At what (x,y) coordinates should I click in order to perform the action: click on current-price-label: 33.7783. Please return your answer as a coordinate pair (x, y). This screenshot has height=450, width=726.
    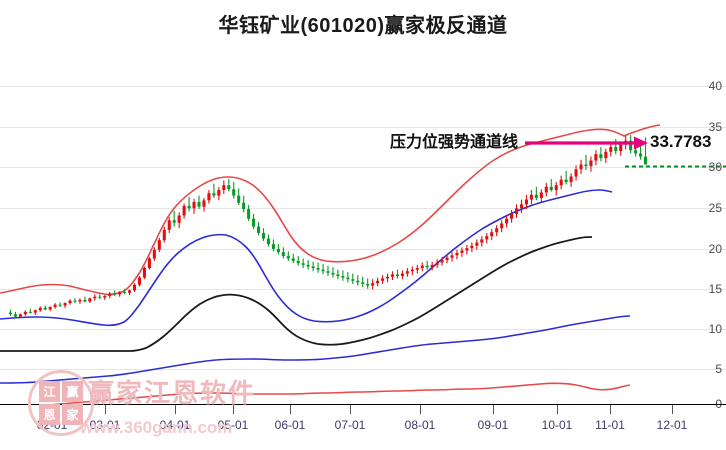
    Looking at the image, I should click on (681, 141).